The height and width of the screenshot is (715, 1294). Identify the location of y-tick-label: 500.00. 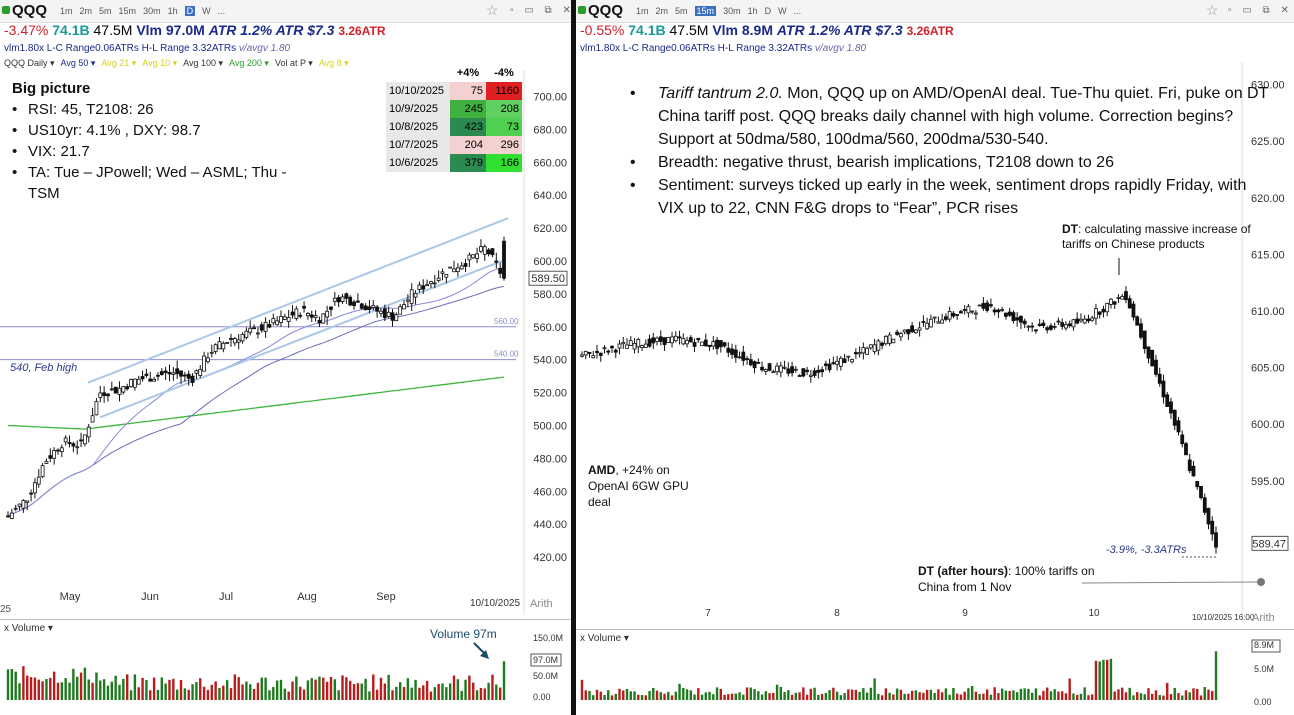
(550, 426).